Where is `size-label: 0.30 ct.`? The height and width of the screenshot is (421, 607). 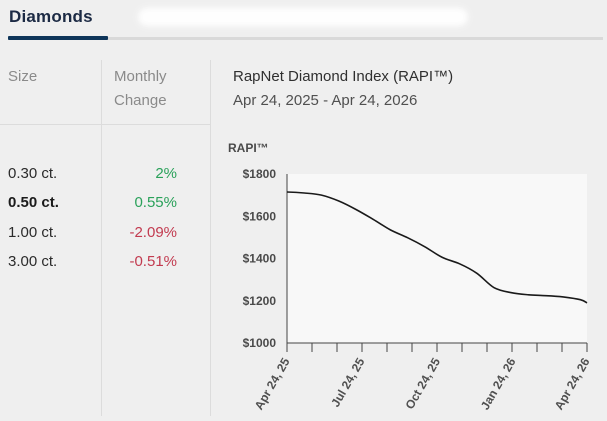
size-label: 0.30 ct. is located at coordinates (33, 173).